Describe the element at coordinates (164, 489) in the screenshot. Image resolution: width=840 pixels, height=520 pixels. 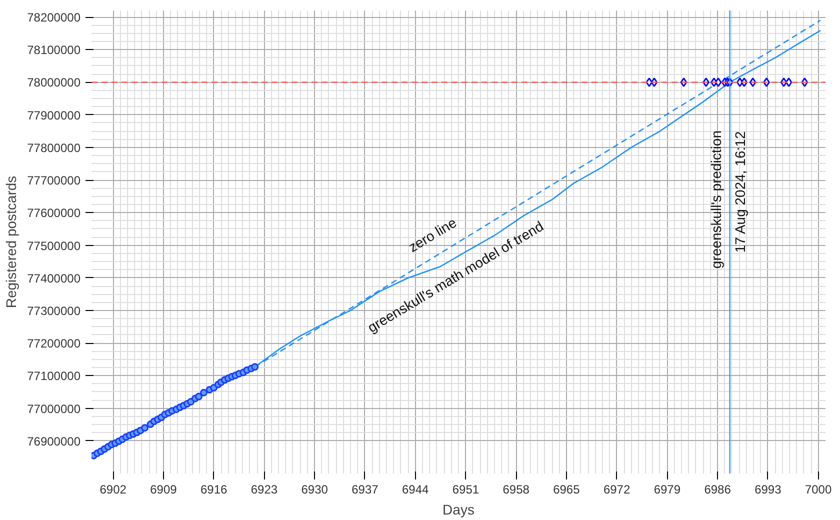
I see `x-tick-label: 6909` at that location.